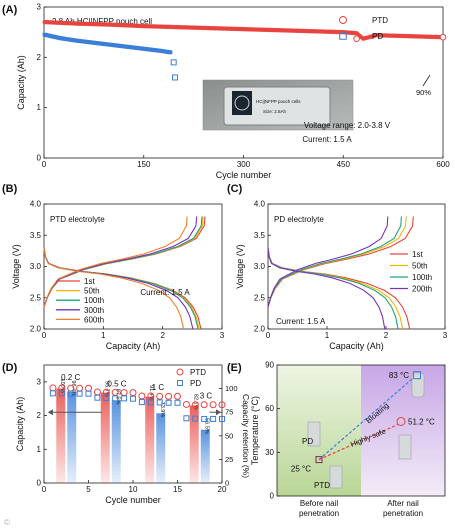  I want to click on ptd-cell-before-photo, so click(336, 477).